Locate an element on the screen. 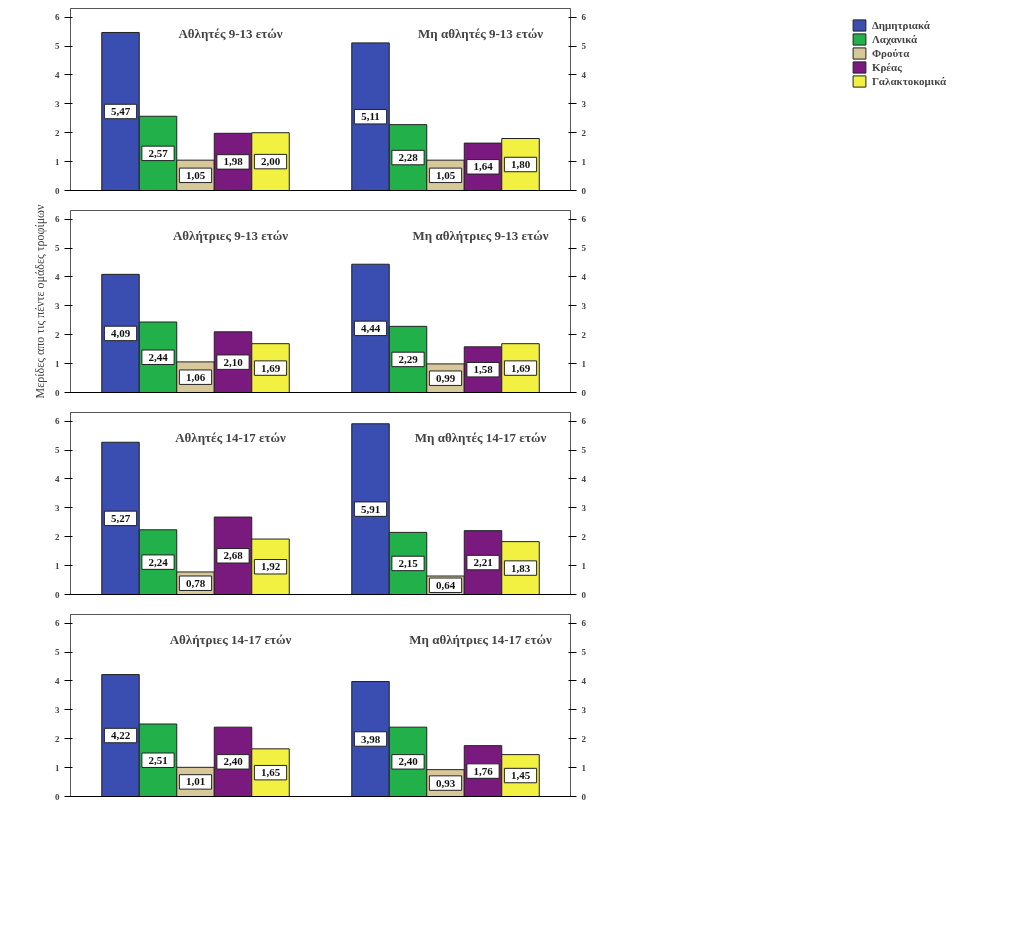 This screenshot has height=937, width=1010. data-label: 1,45 is located at coordinates (520, 775).